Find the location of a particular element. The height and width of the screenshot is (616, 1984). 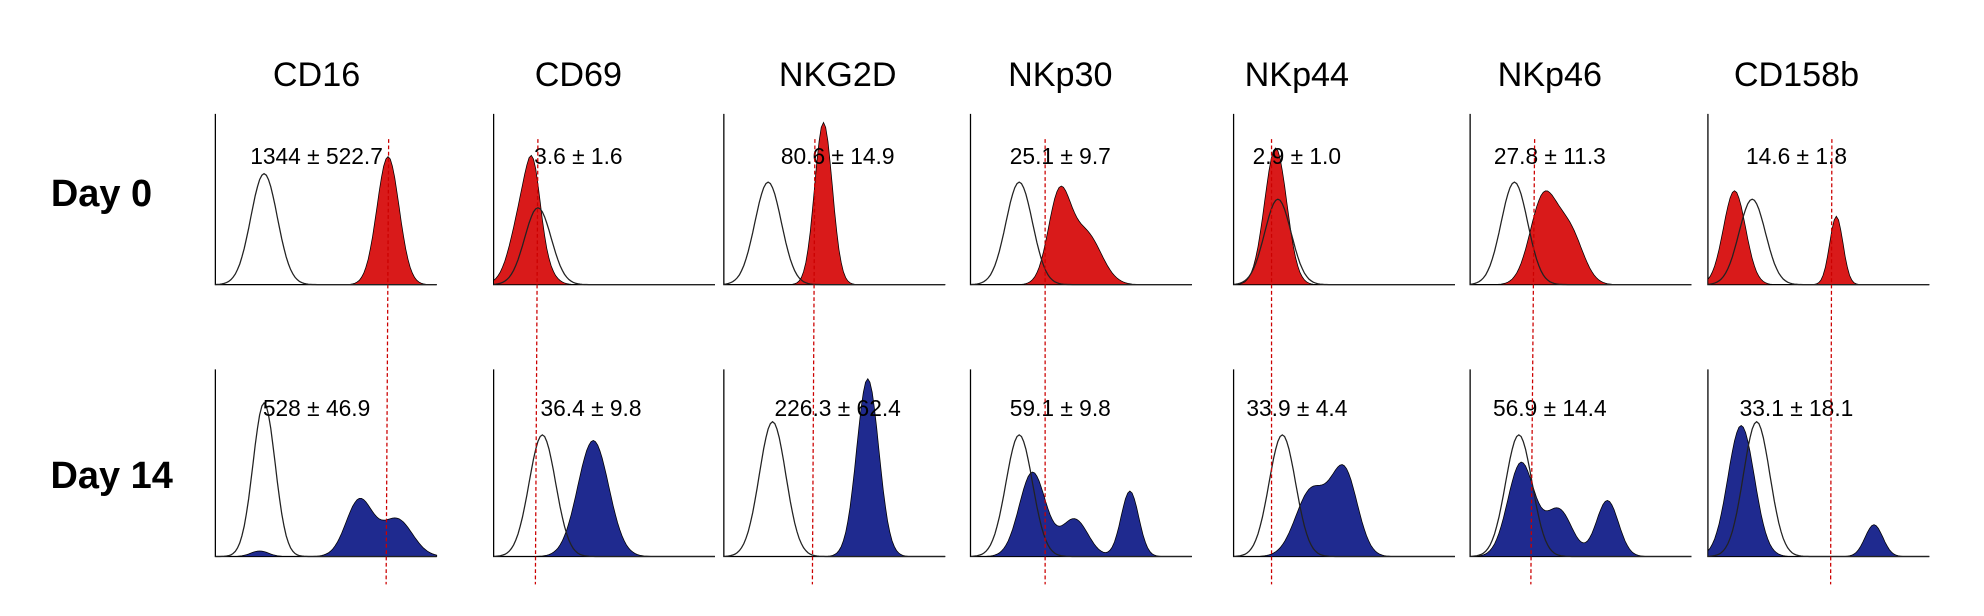

row-label: Day 14 is located at coordinates (111, 476).